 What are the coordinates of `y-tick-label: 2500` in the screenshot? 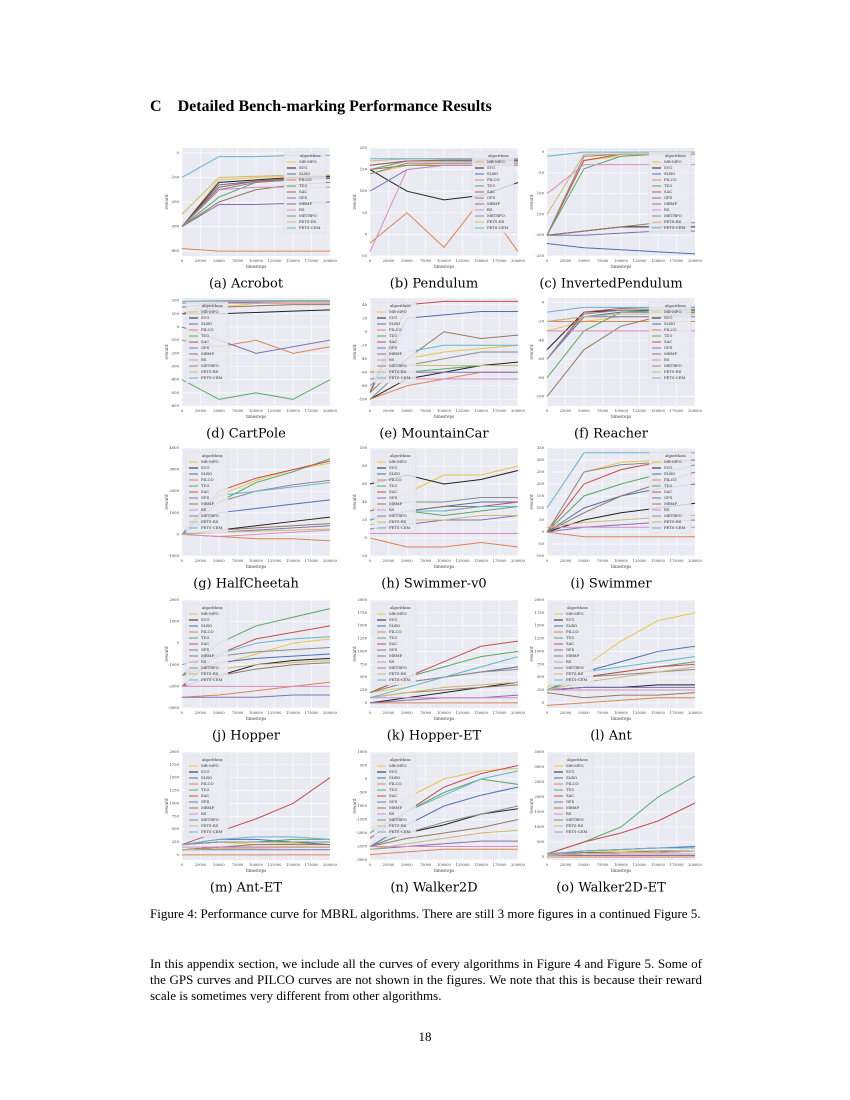 It's located at (539, 781).